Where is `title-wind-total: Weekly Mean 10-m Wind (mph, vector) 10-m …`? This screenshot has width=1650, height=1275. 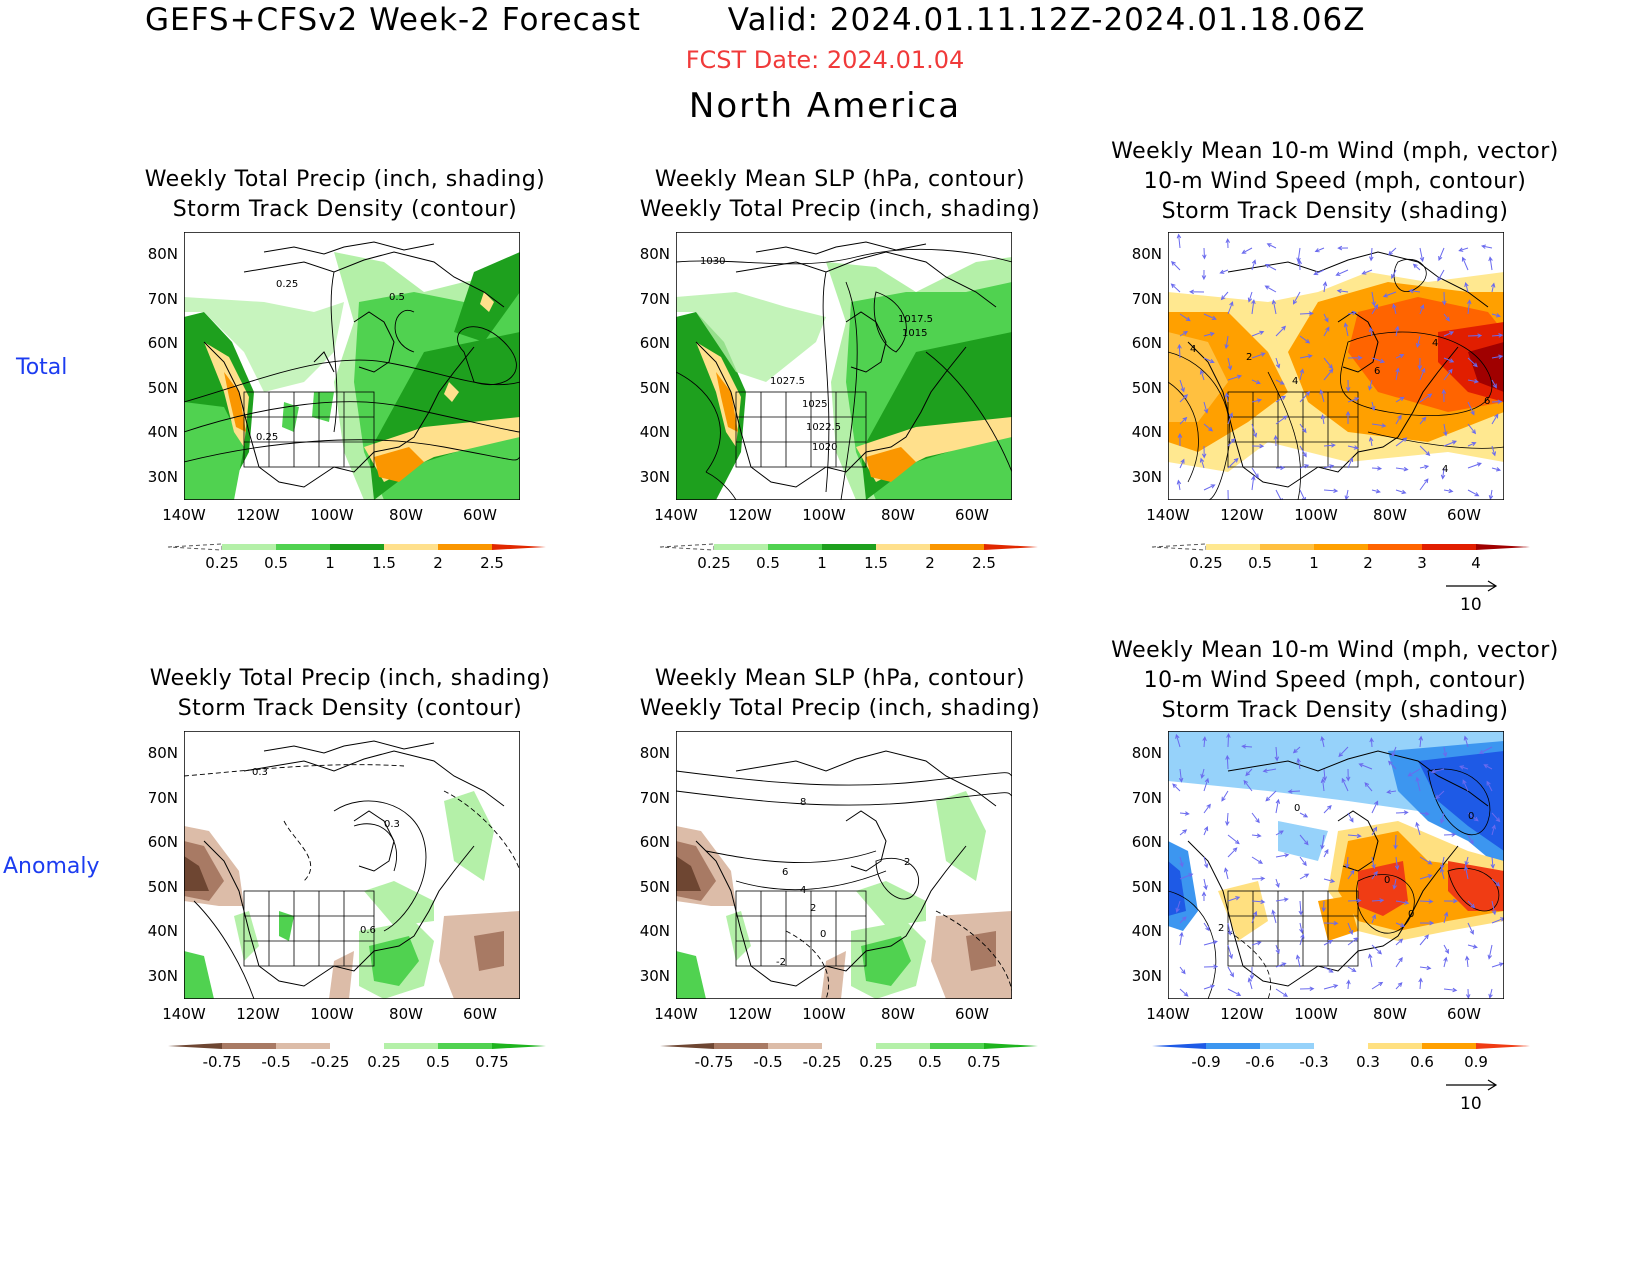
title-wind-total: Weekly Mean 10-m Wind (mph, vector) 10-m … is located at coordinates (1335, 182).